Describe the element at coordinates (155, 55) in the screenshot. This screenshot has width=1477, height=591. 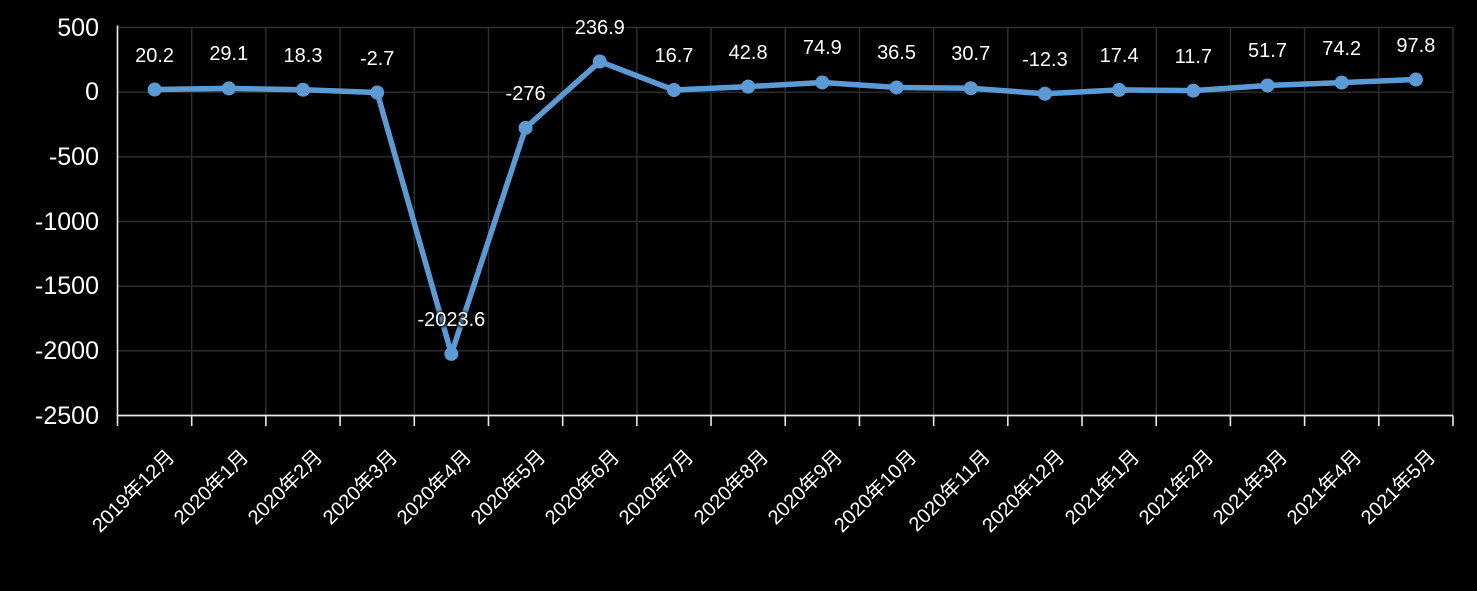
I see `data-label: 20.2` at that location.